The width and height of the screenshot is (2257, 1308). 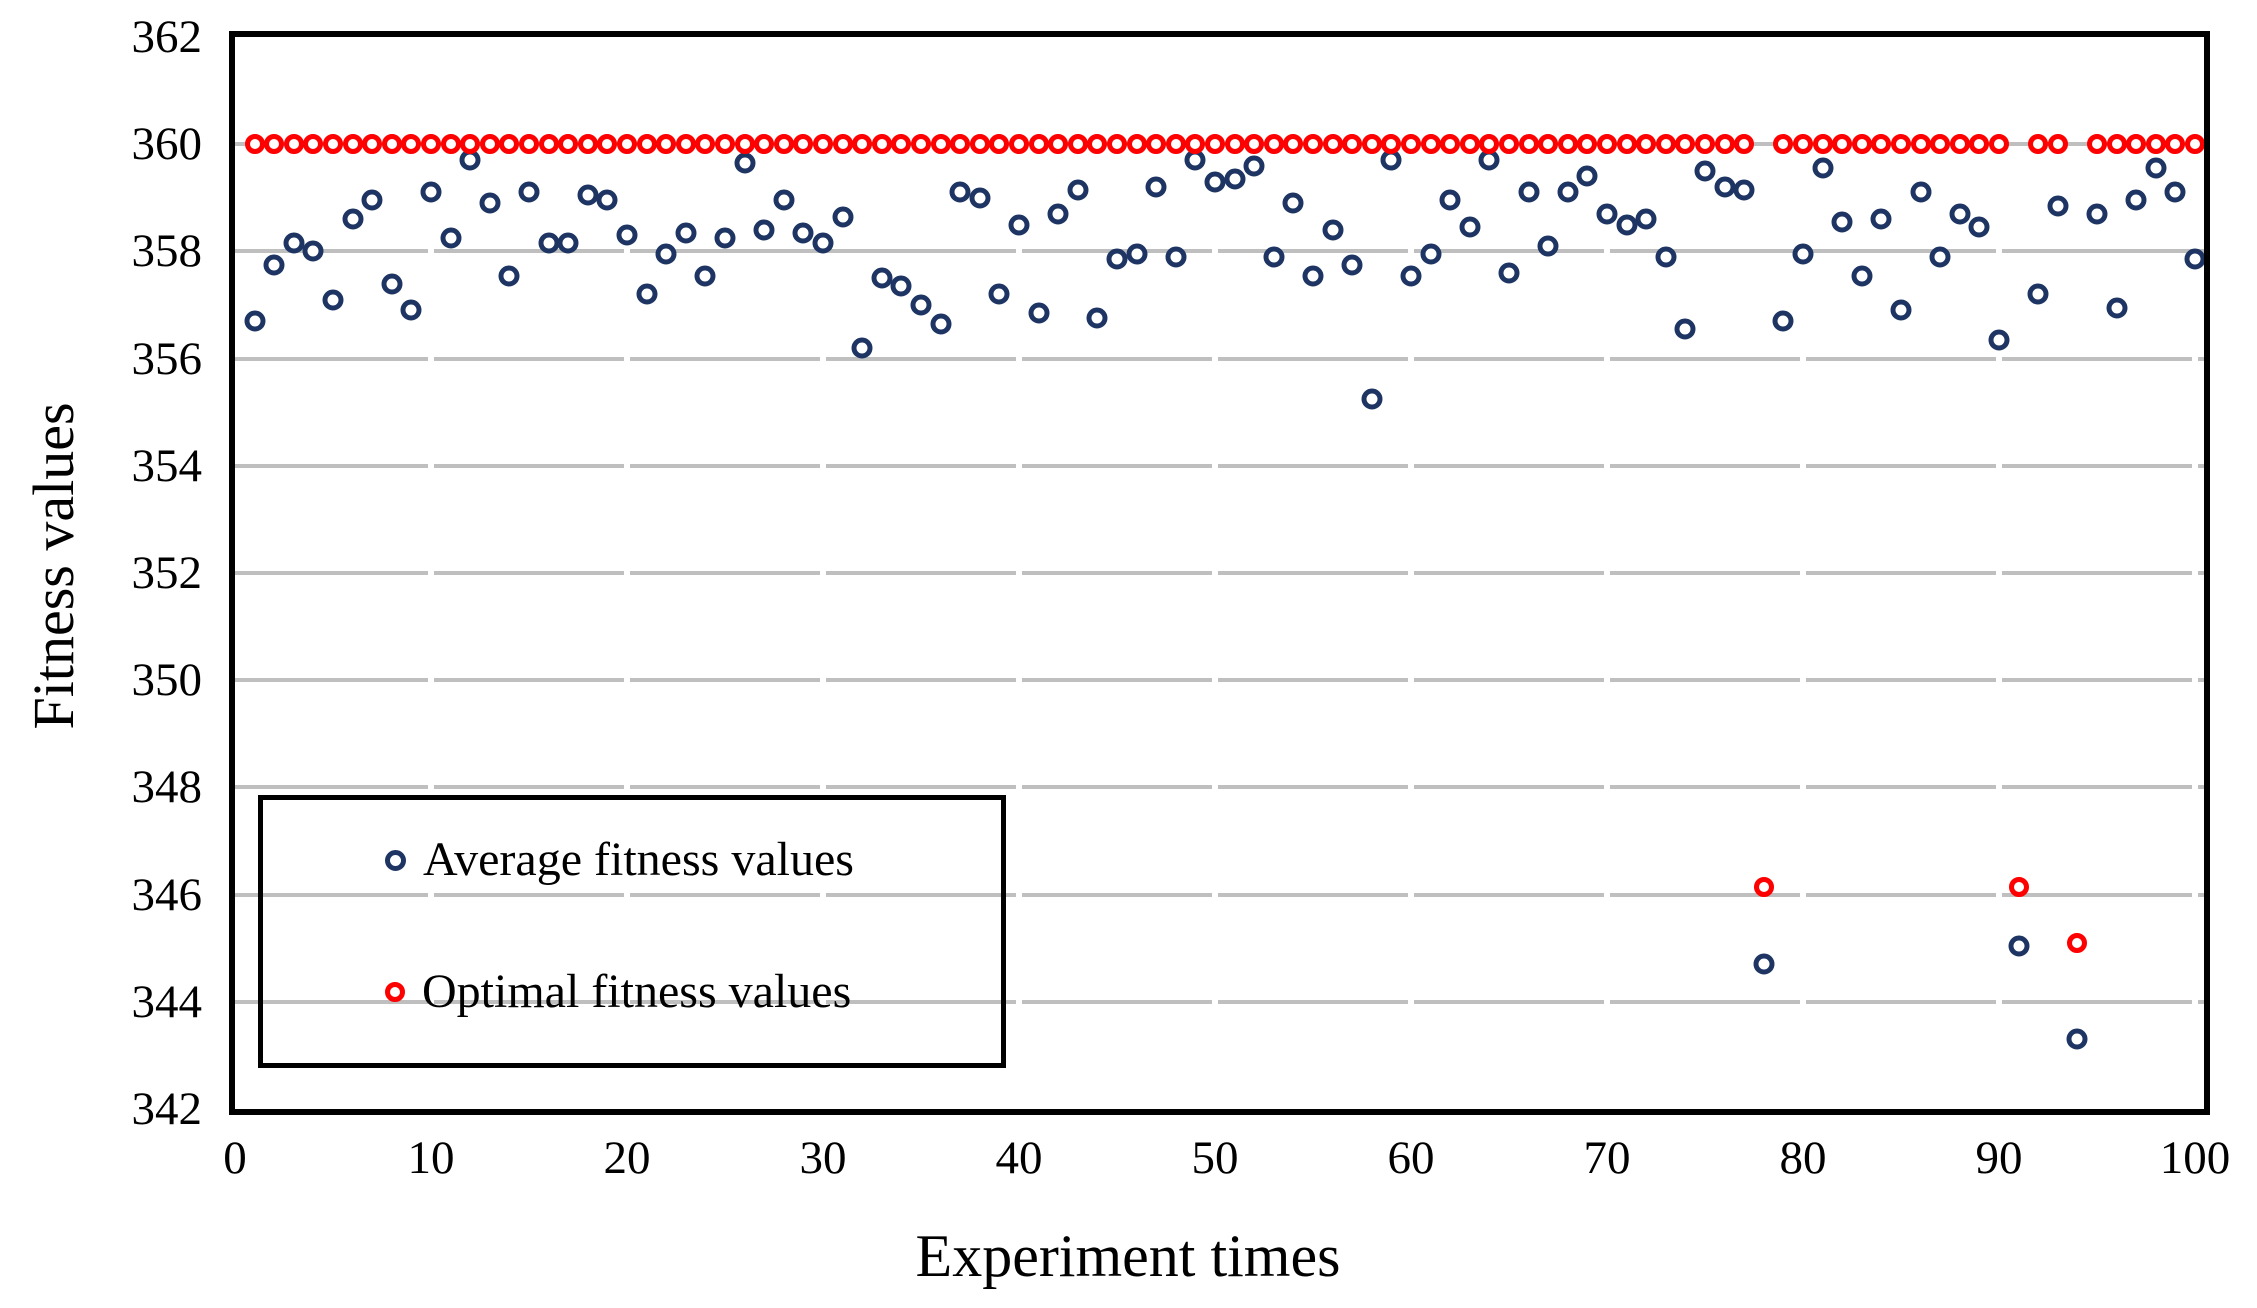 What do you see at coordinates (627, 1158) in the screenshot?
I see `x-tick-label-20: 20` at bounding box center [627, 1158].